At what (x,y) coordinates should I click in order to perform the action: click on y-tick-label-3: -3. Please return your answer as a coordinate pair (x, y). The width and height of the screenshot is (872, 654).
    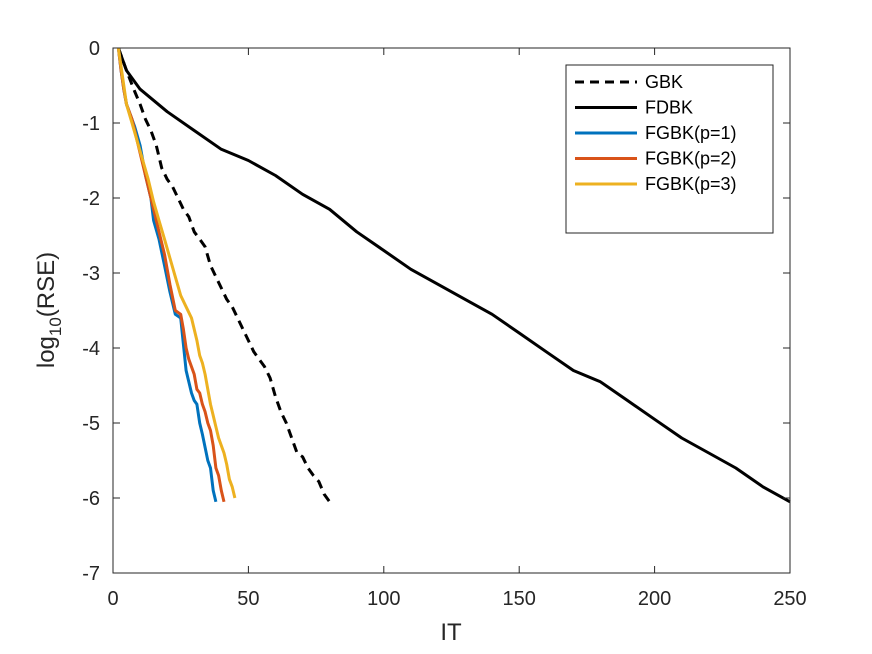
    Looking at the image, I should click on (91, 274).